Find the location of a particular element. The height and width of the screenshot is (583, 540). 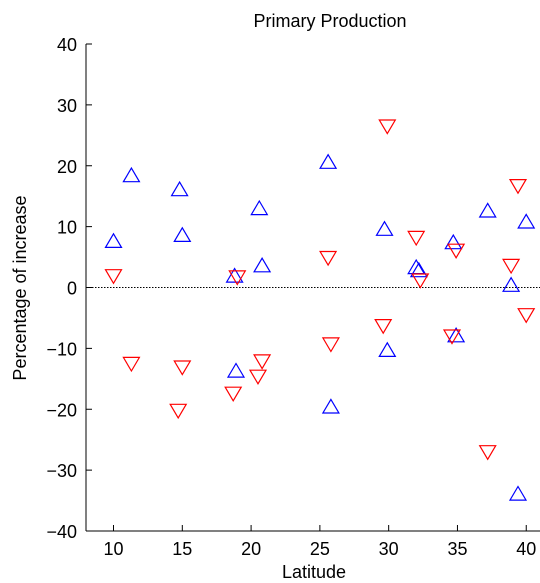

y-axis: −40 −30 −20 −10 0 10 20 30 40 is located at coordinates (69, 288).